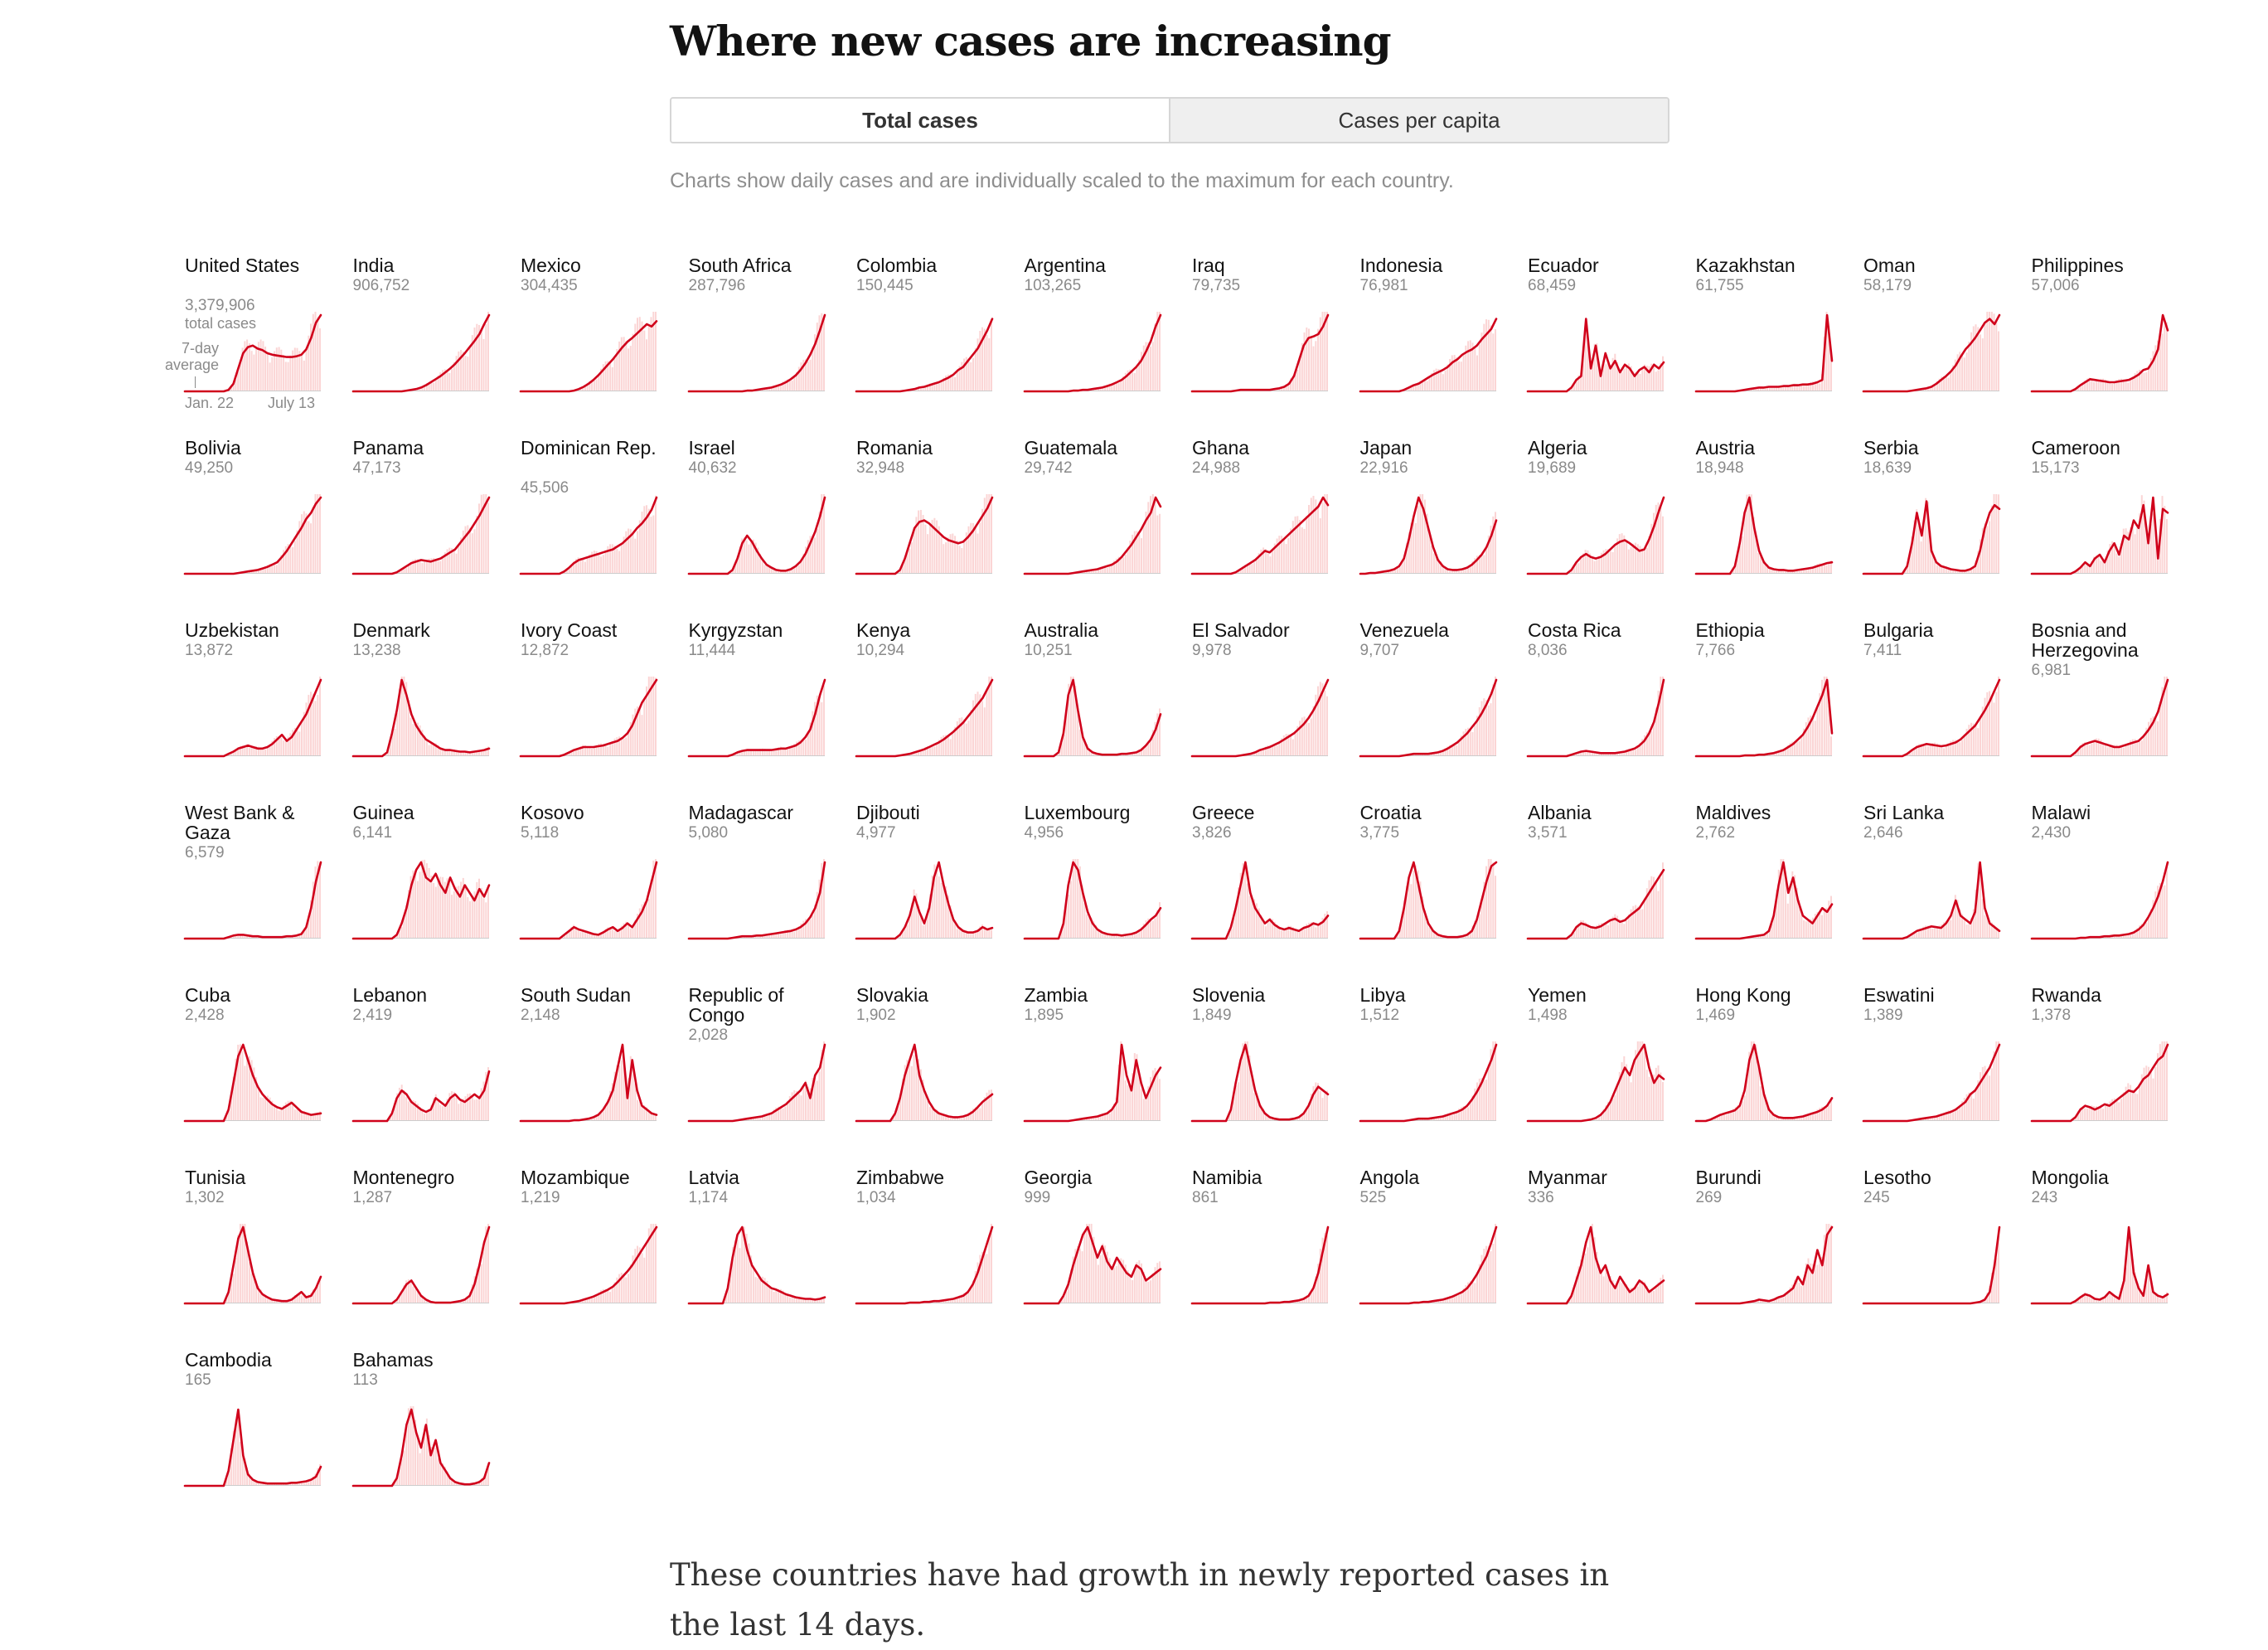 Image resolution: width=2268 pixels, height=1650 pixels. Describe the element at coordinates (1265, 1250) in the screenshot. I see `country-chart: Namibia 861` at that location.